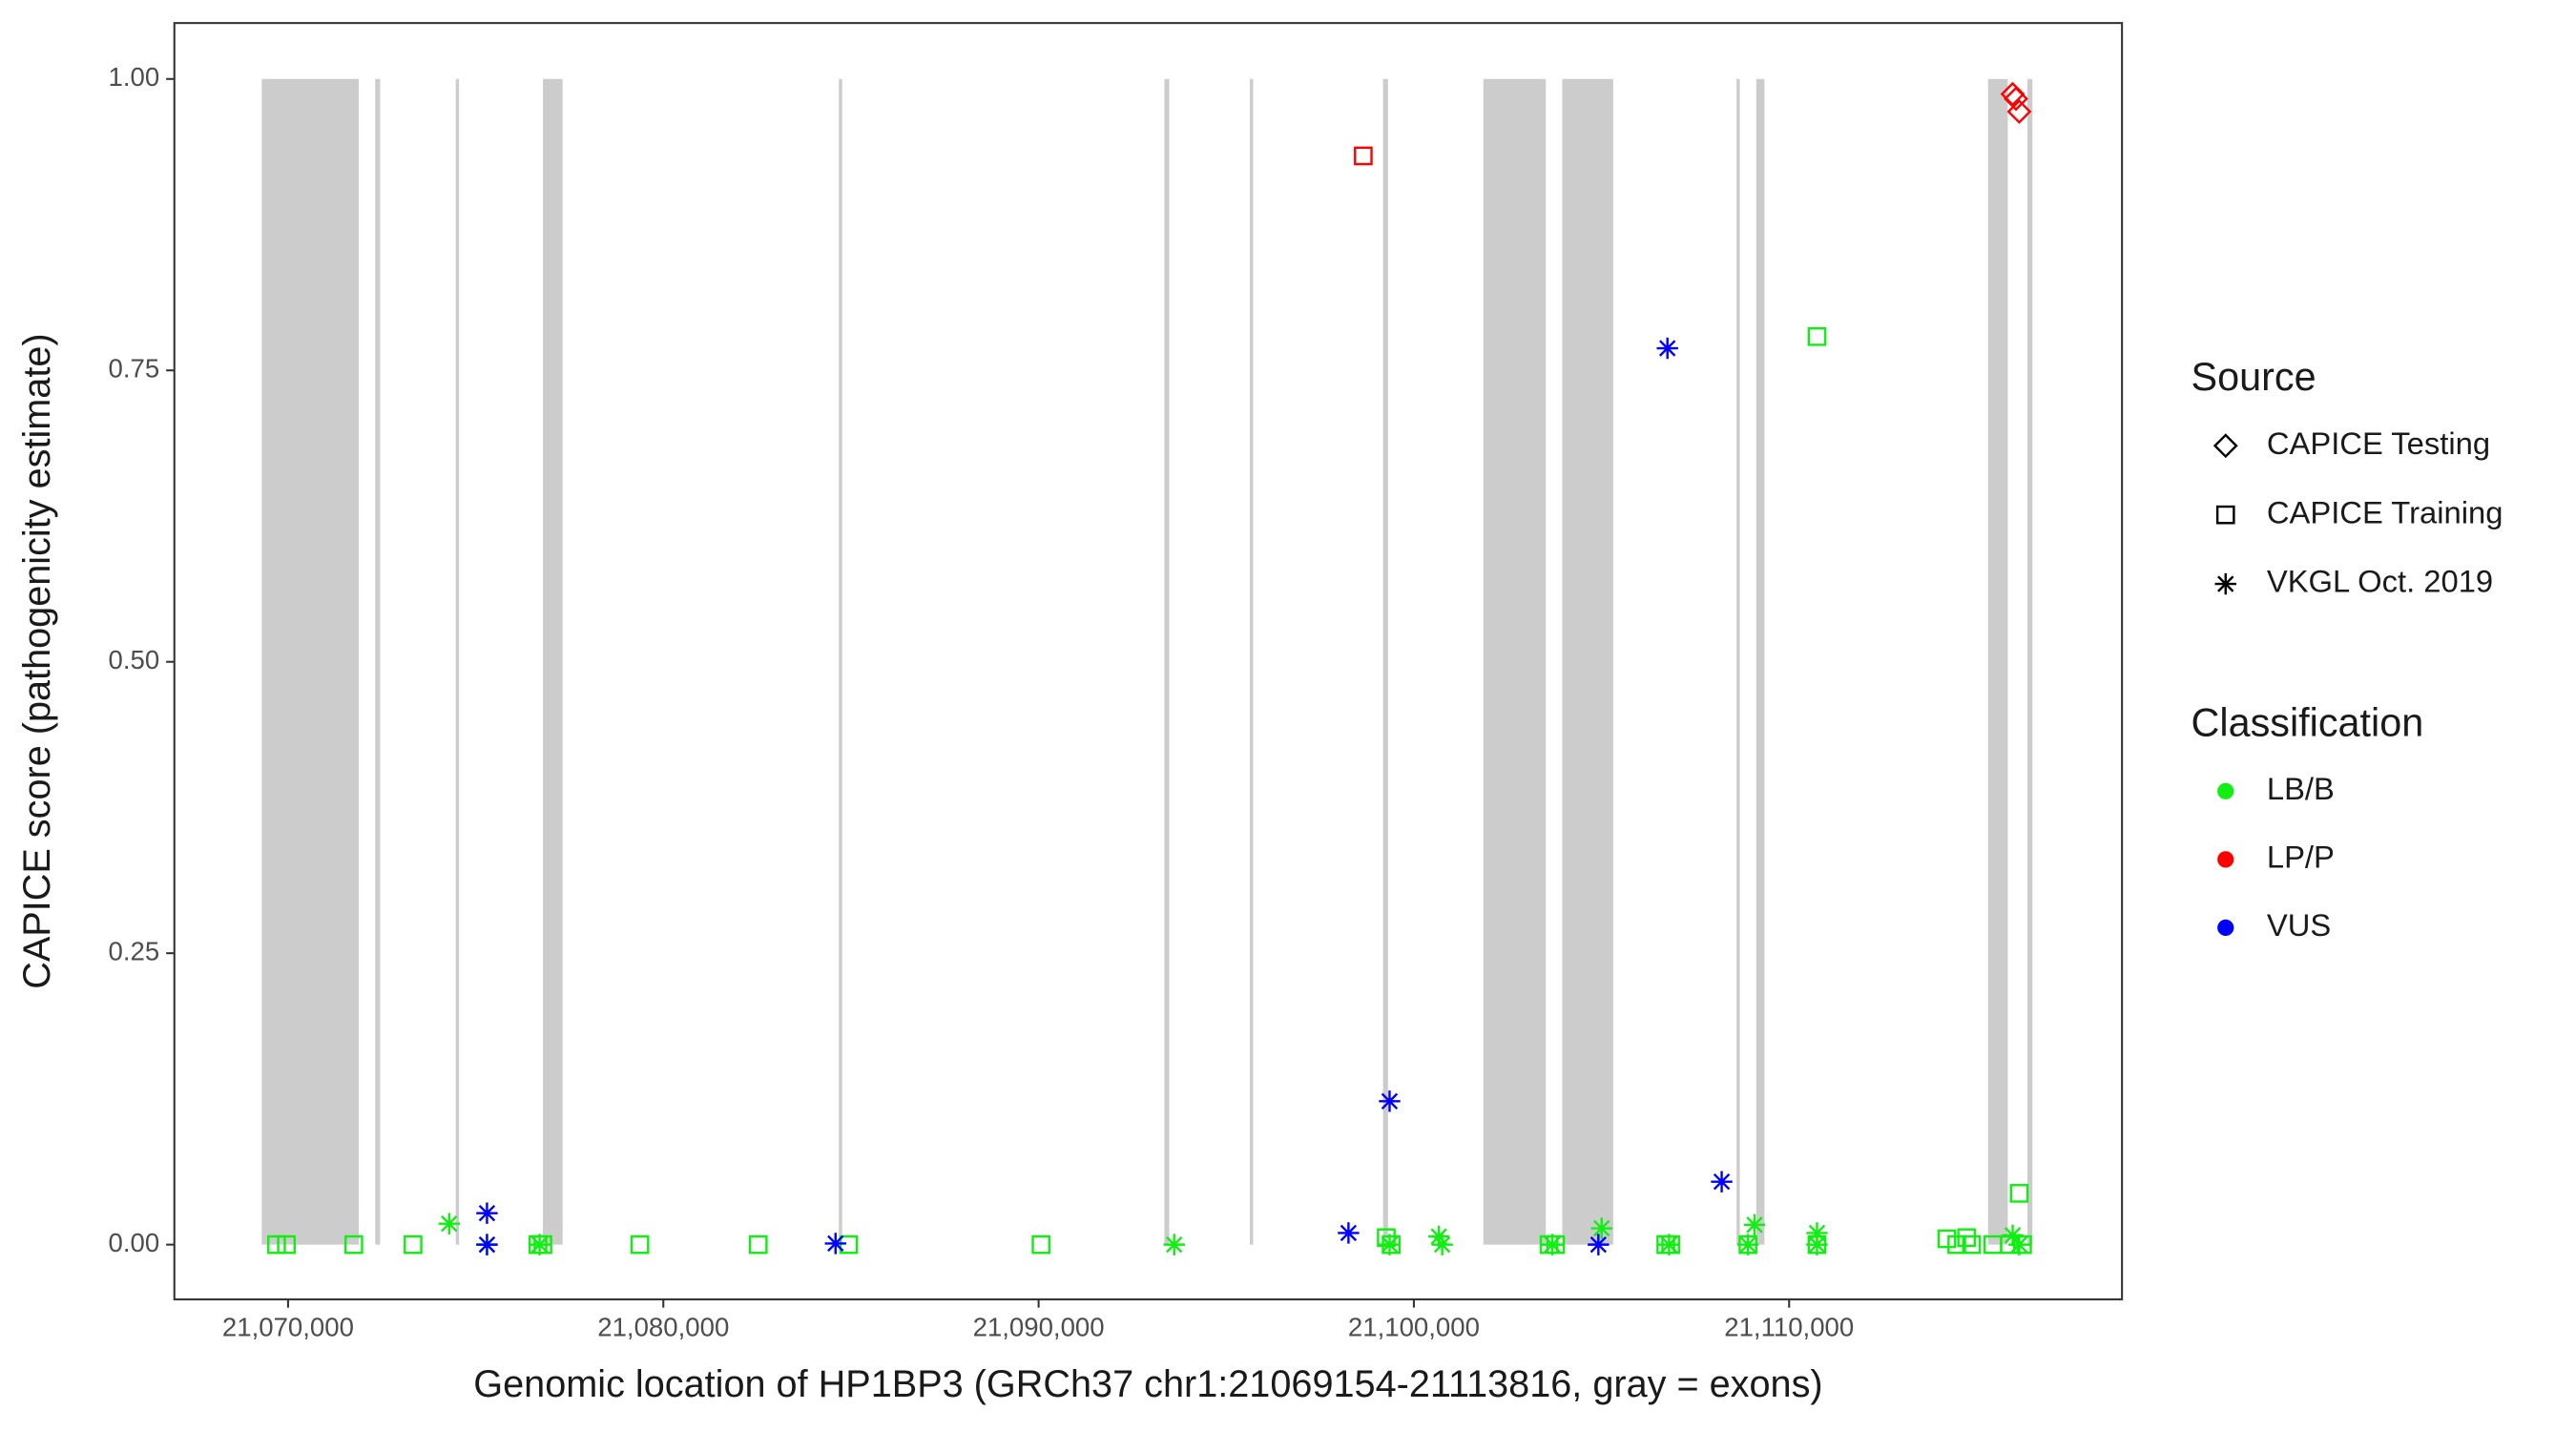  Describe the element at coordinates (2299, 925) in the screenshot. I see `legend-label: VUS` at that location.